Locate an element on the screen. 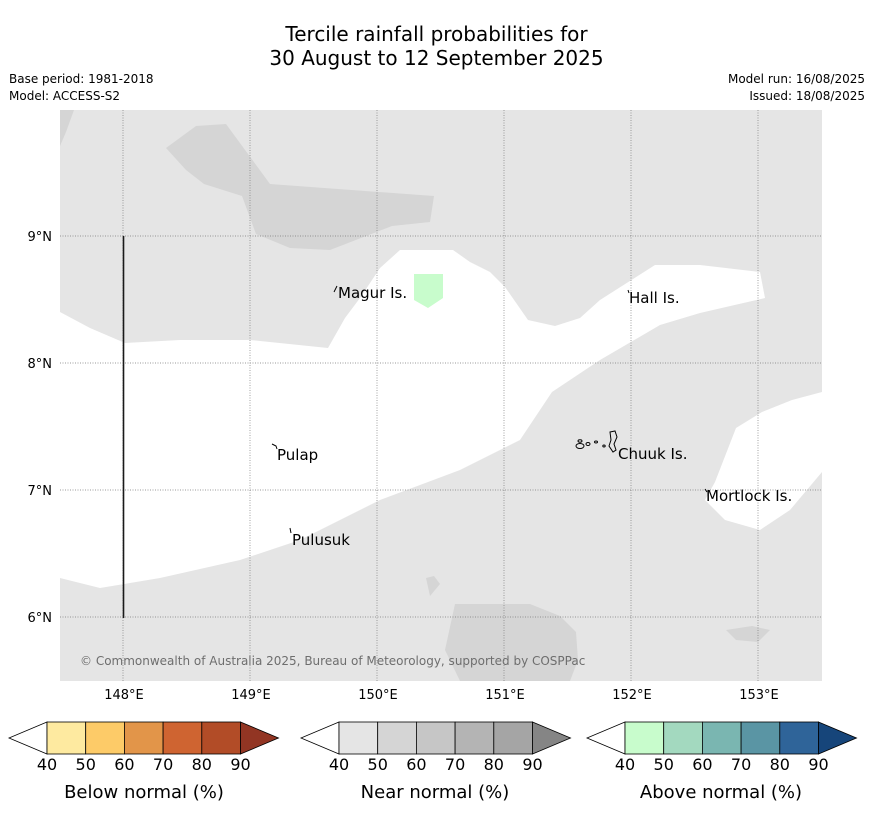 The width and height of the screenshot is (873, 816). below-colorbar-high-extend is located at coordinates (260, 738).